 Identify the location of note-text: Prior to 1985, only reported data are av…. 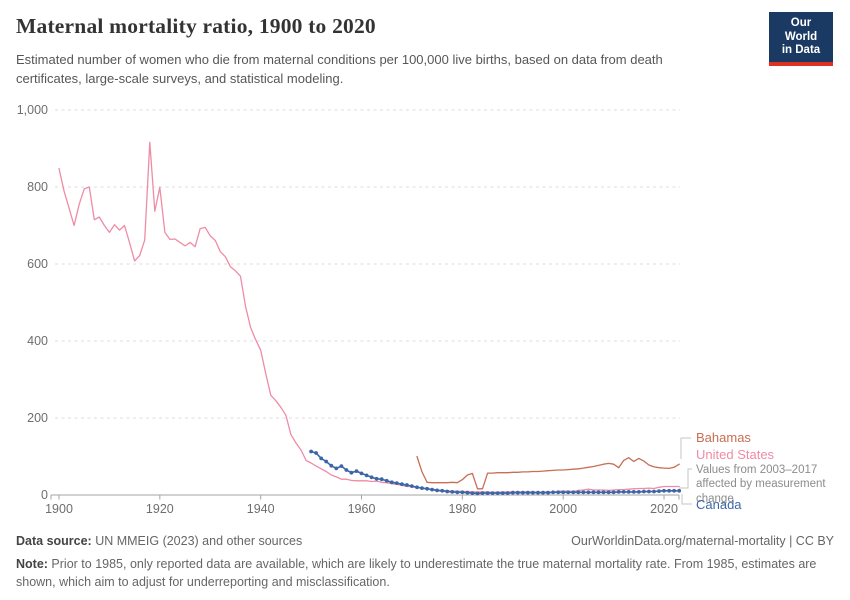
(416, 573).